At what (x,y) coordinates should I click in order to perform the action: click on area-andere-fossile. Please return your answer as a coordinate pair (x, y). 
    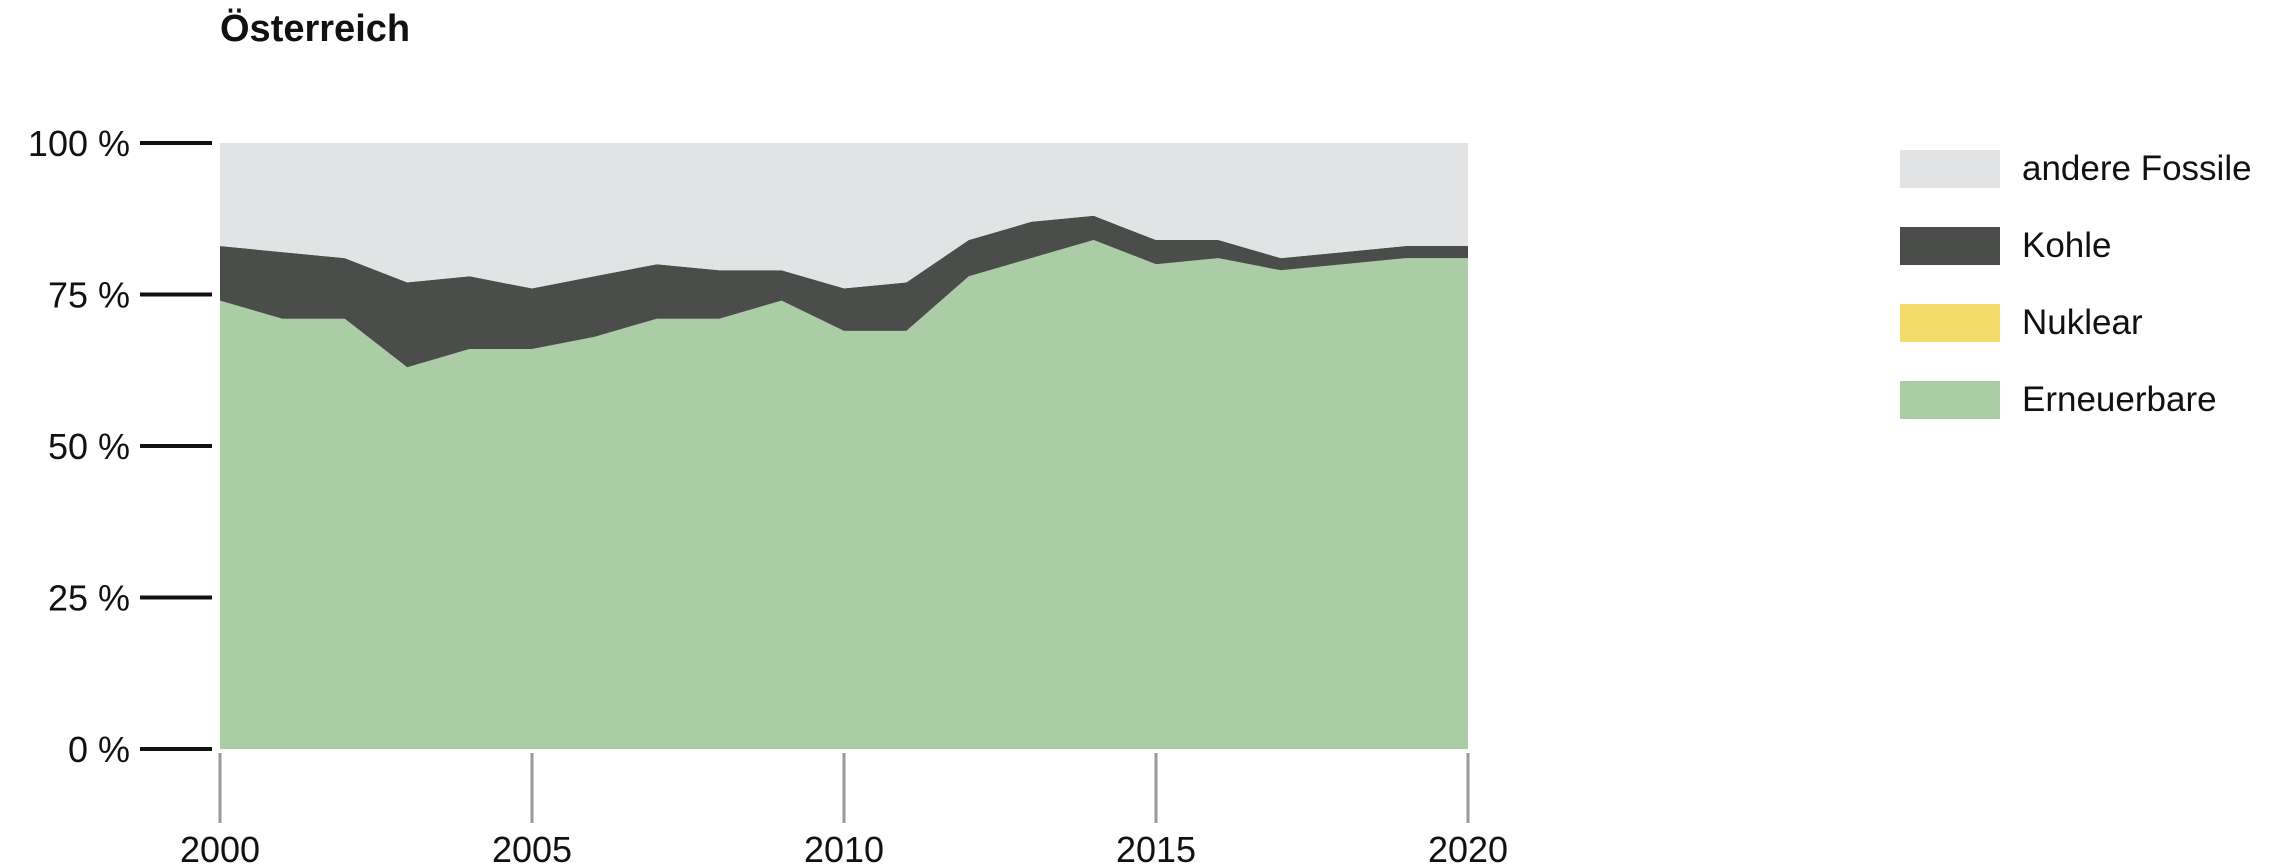
    Looking at the image, I should click on (844, 216).